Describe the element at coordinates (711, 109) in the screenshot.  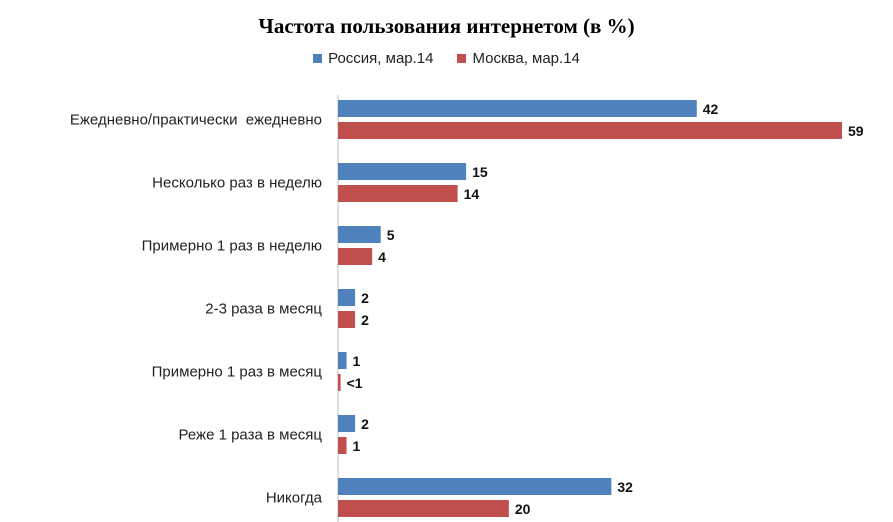
I see `data-label-russia: 42` at that location.